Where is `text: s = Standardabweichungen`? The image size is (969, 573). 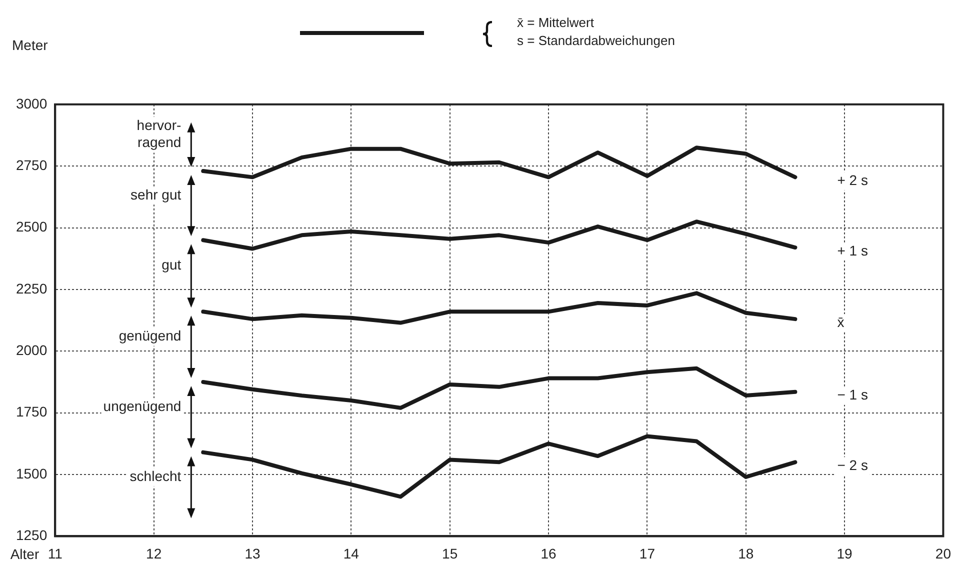 text: s = Standardabweichungen is located at coordinates (596, 41).